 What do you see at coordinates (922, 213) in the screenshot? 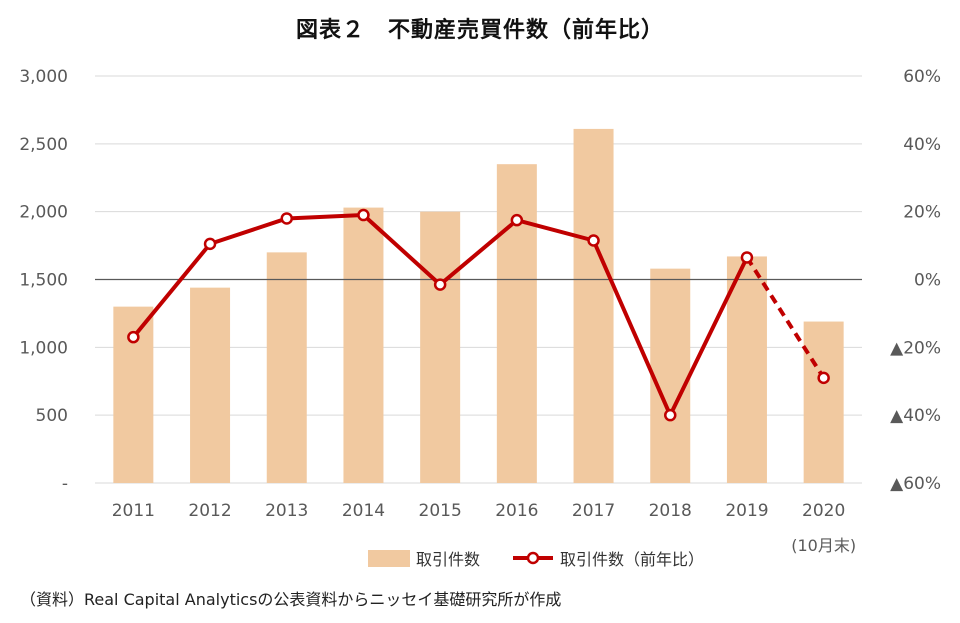
I see `right-tick-label: 20%` at bounding box center [922, 213].